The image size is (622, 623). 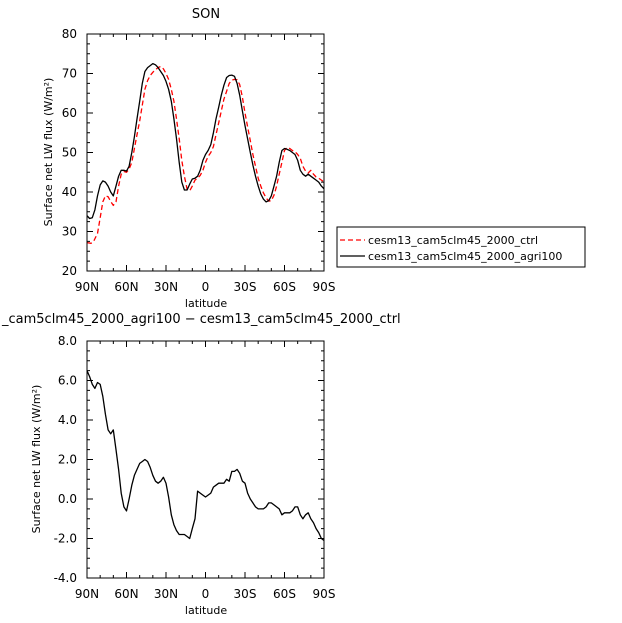 I want to click on bottom-panel-y-axis-label: Surface net LW flux (W/m²), so click(x=36, y=459).